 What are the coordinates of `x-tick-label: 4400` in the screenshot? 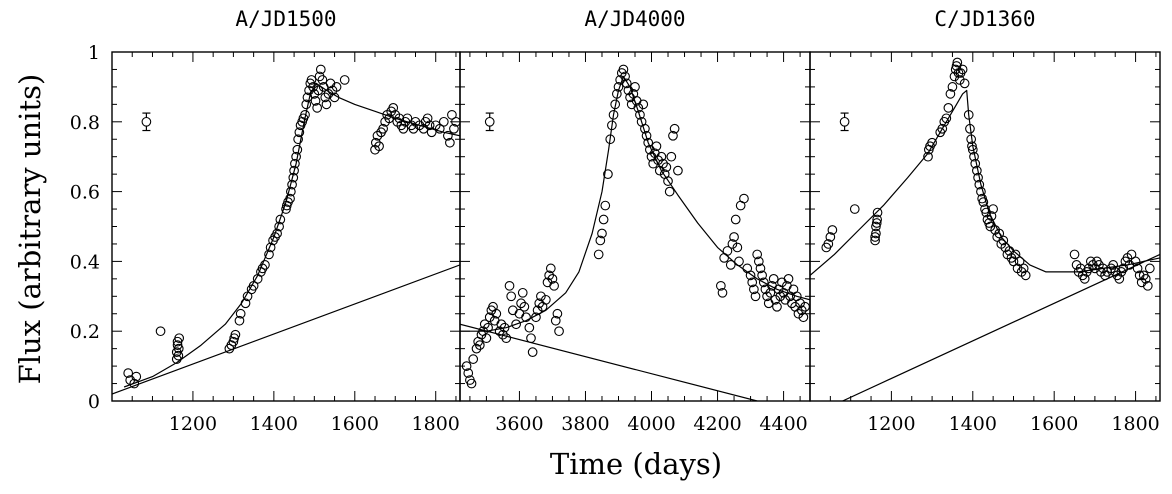 It's located at (783, 424).